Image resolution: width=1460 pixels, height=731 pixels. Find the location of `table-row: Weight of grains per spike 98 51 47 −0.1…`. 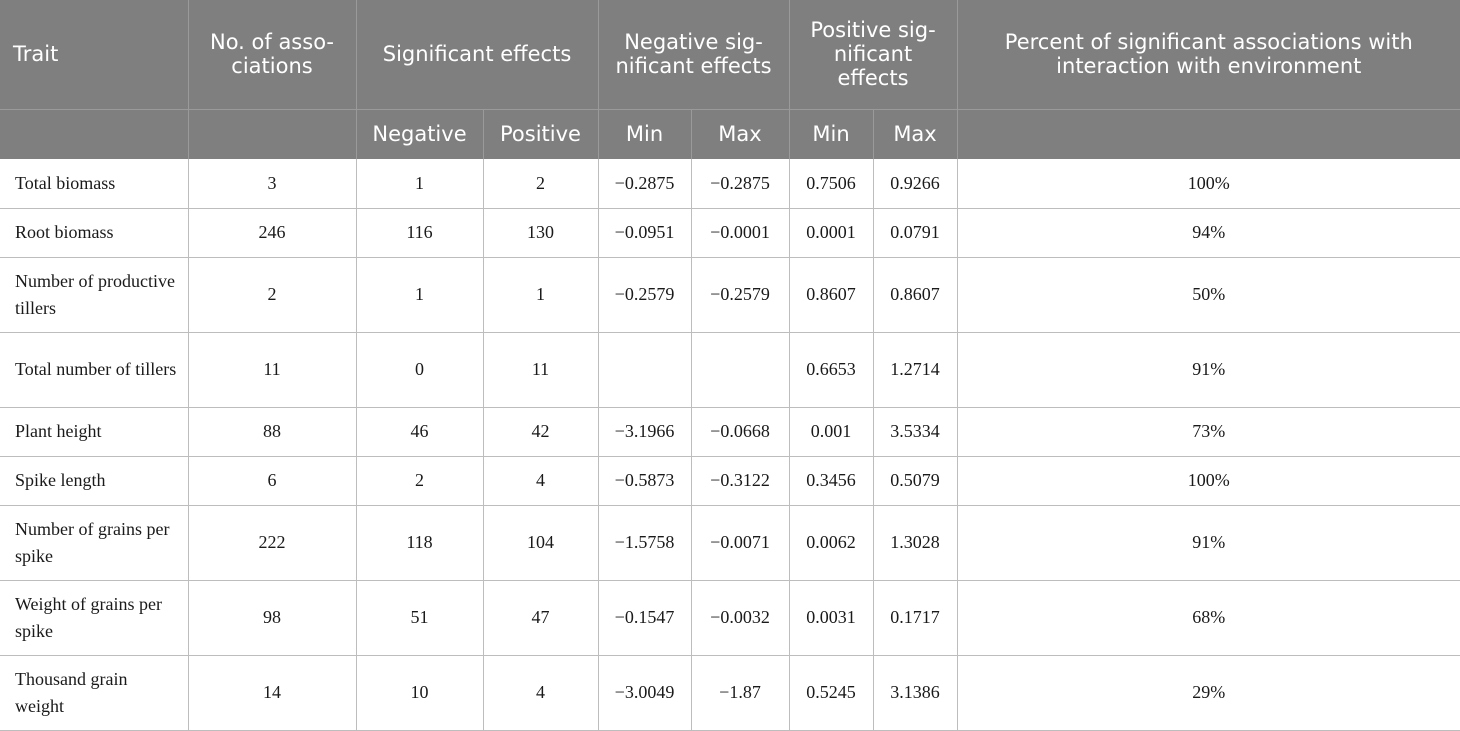

table-row: Weight of grains per spike 98 51 47 −0.1… is located at coordinates (730, 618).